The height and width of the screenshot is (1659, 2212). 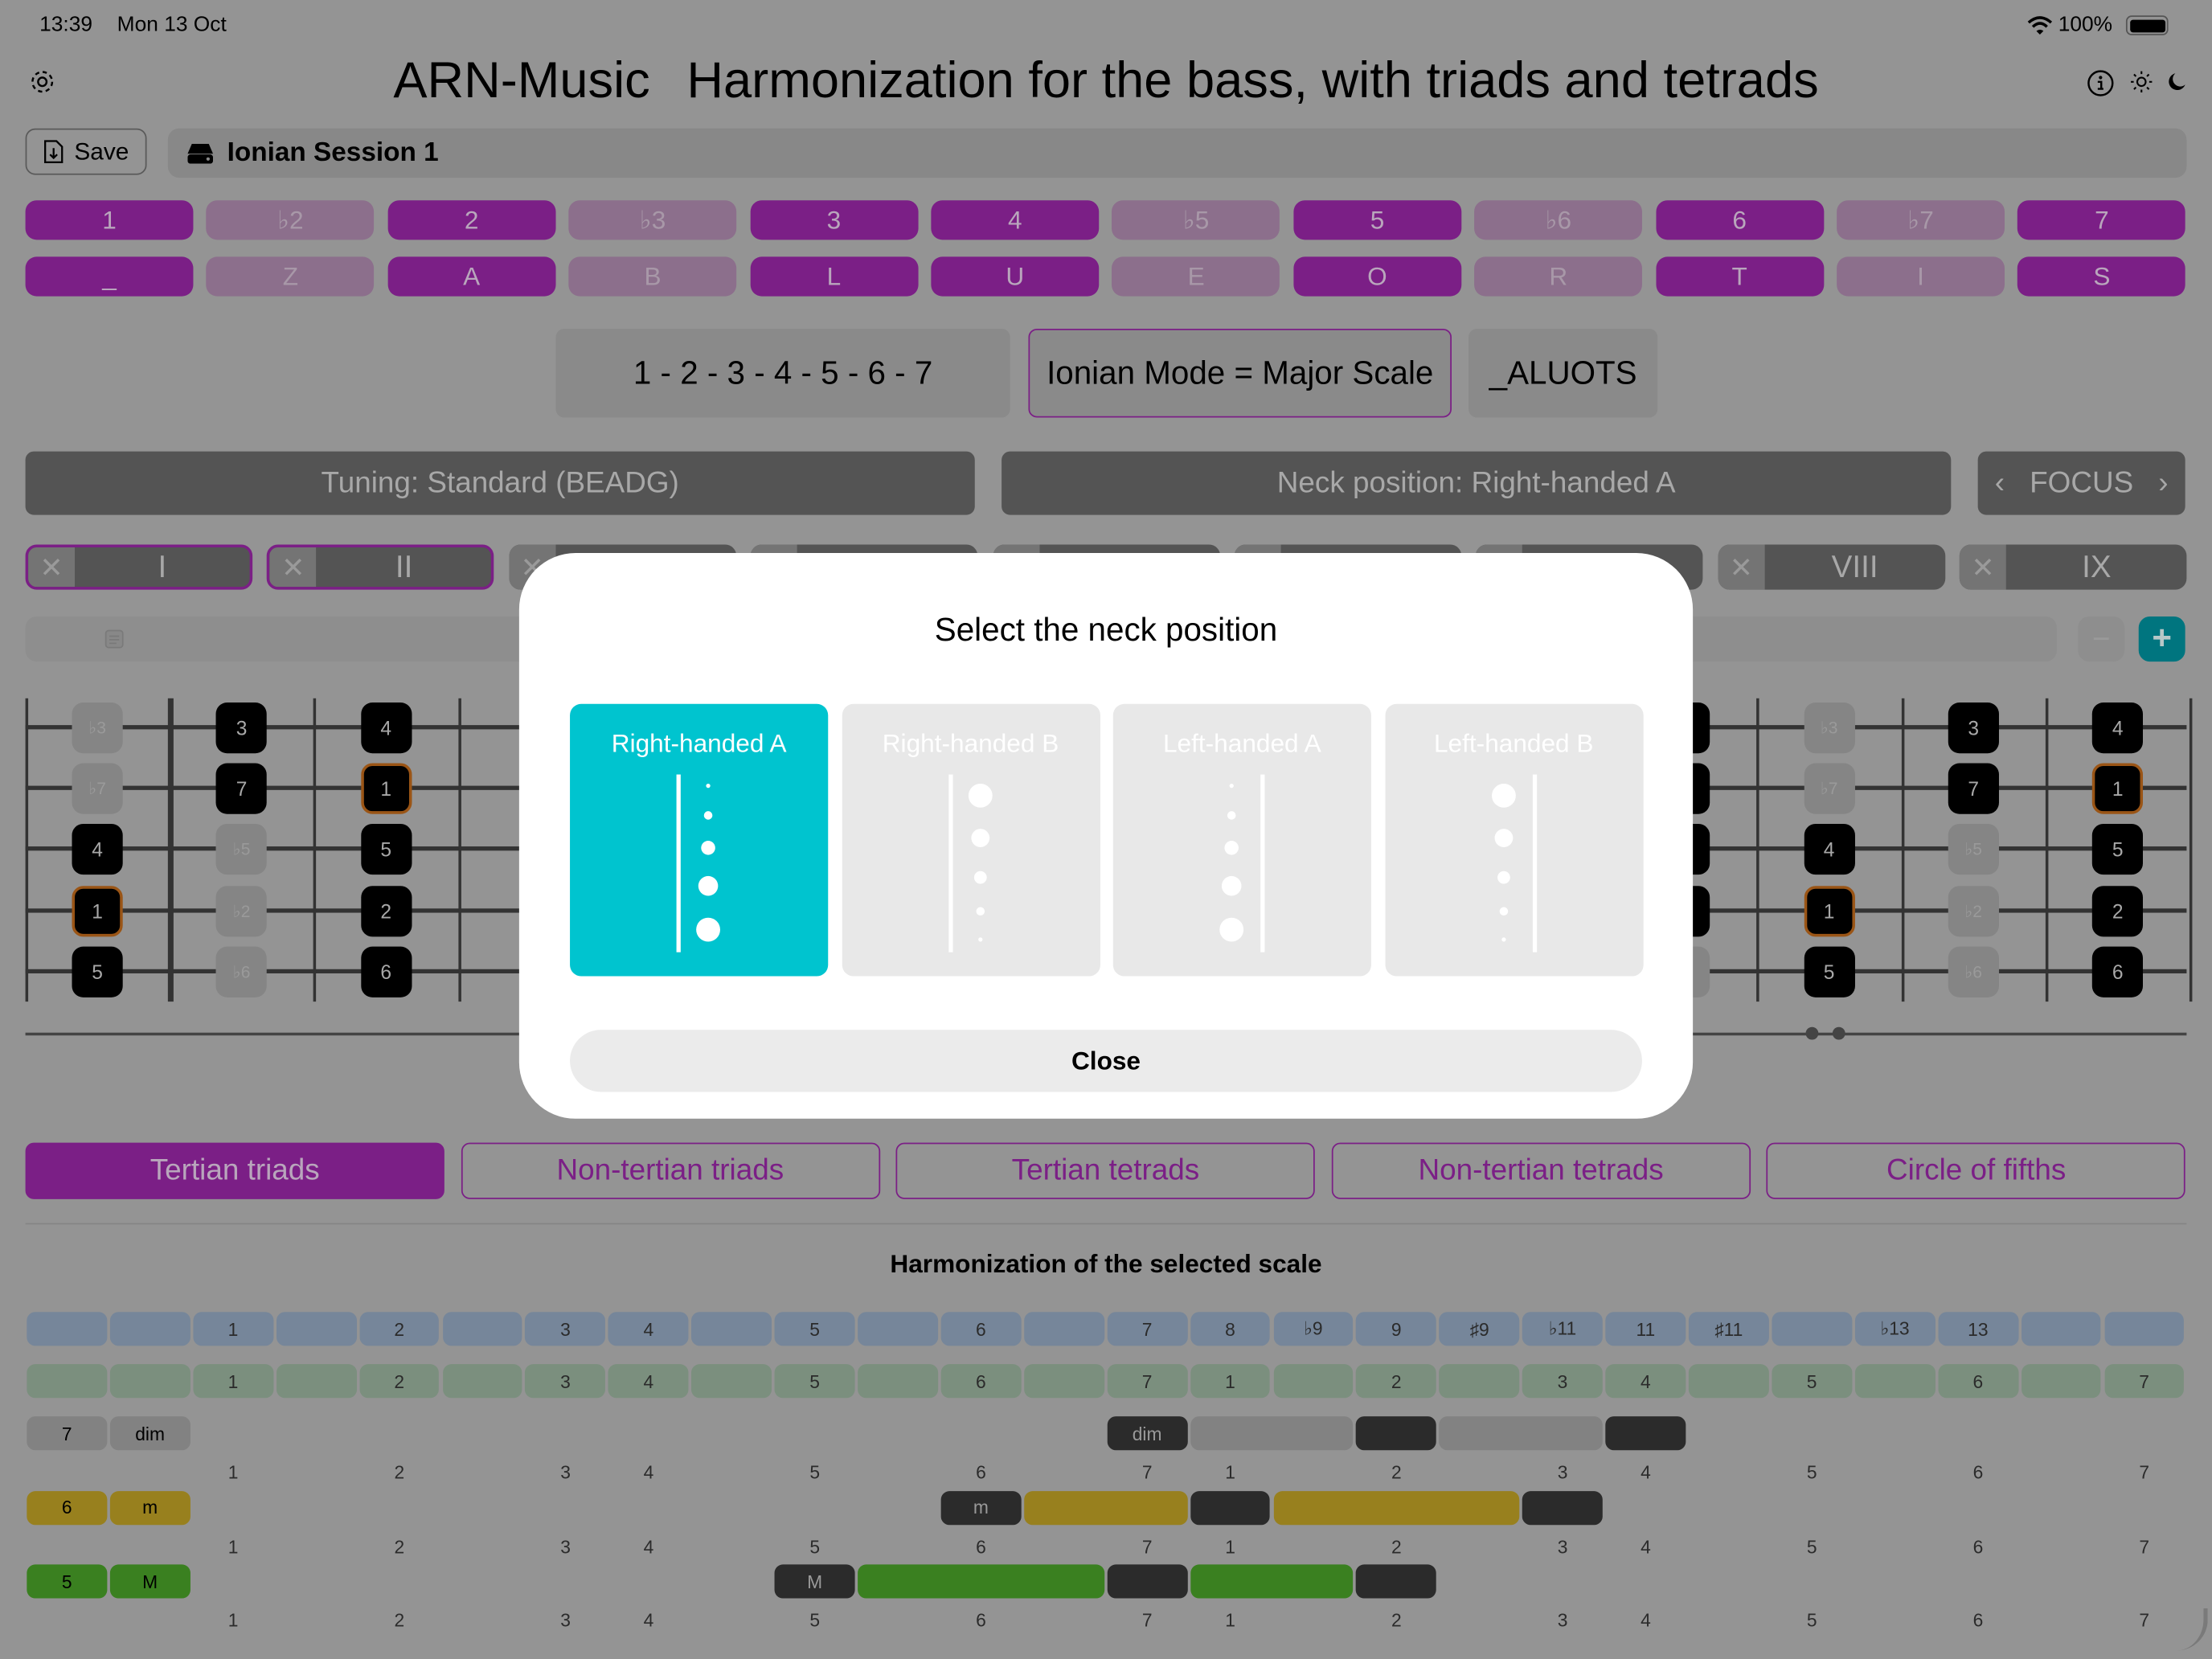 What do you see at coordinates (1196, 276) in the screenshot?
I see `letter-button: E` at bounding box center [1196, 276].